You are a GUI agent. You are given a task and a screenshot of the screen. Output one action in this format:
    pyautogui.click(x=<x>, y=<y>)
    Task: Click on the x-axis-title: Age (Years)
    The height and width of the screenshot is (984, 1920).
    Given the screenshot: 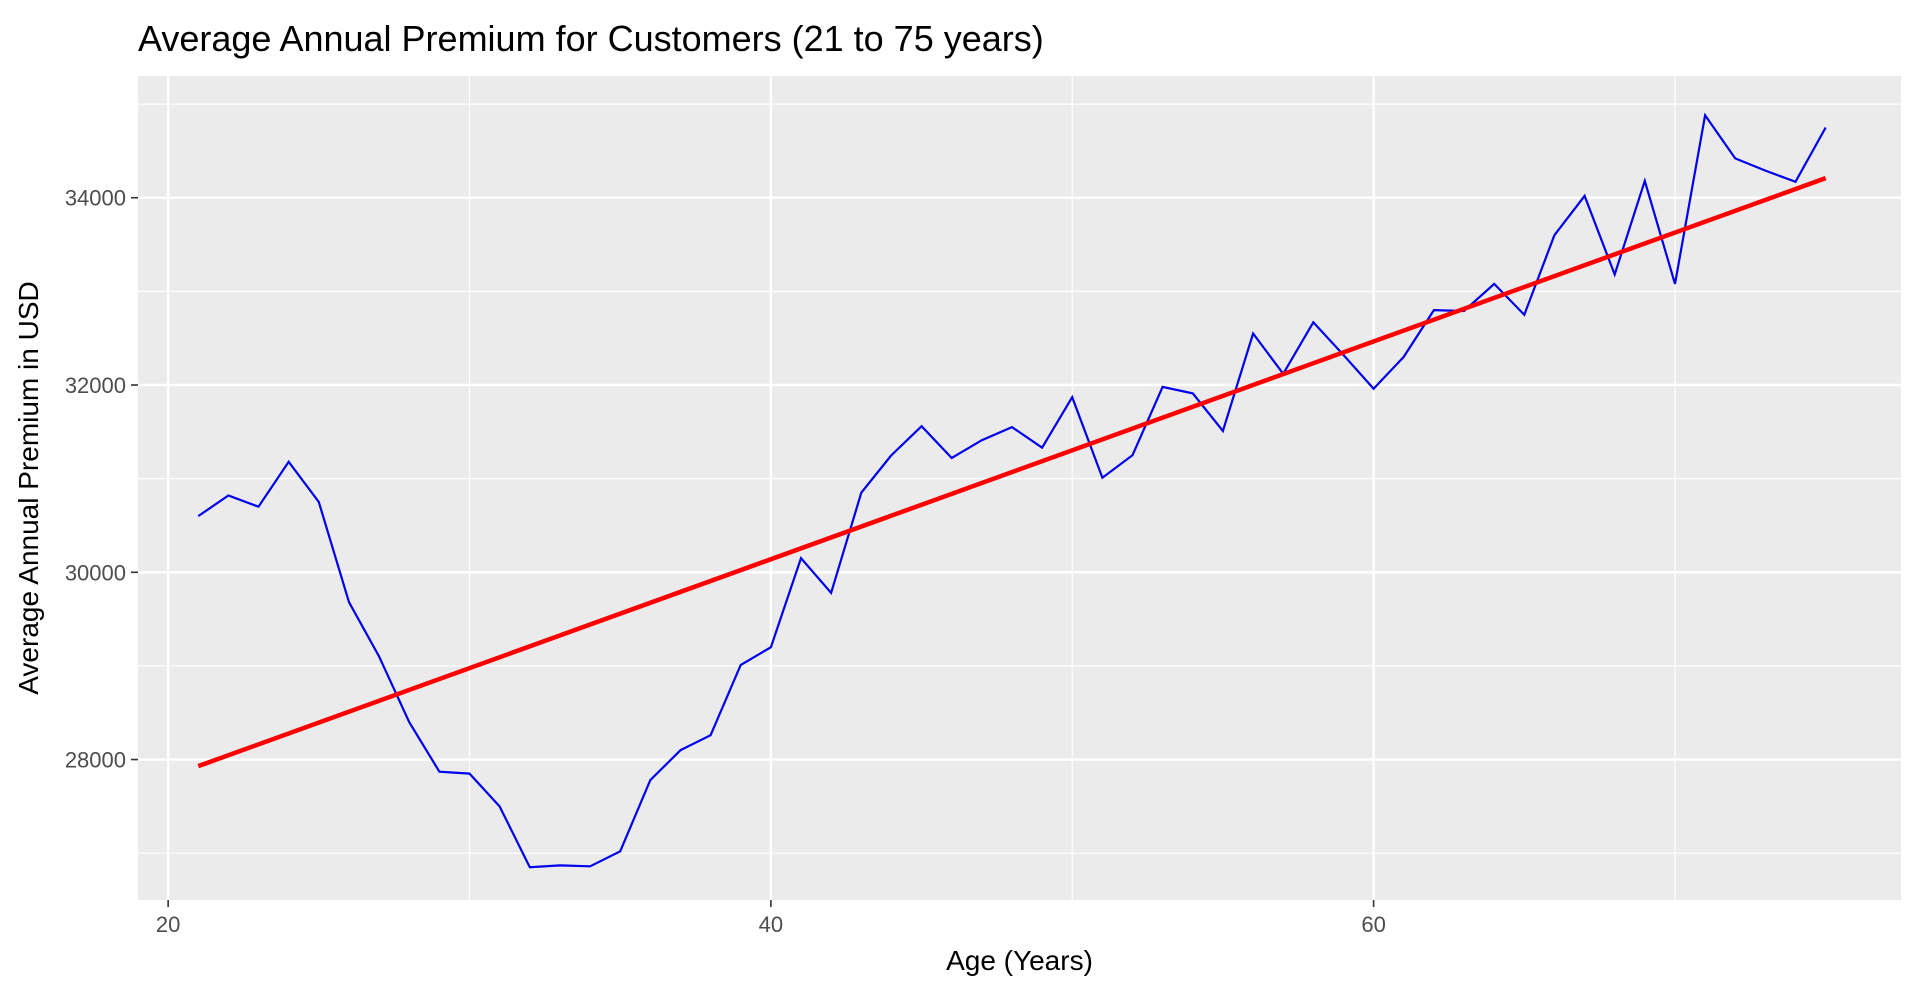 What is the action you would take?
    pyautogui.click(x=1019, y=960)
    